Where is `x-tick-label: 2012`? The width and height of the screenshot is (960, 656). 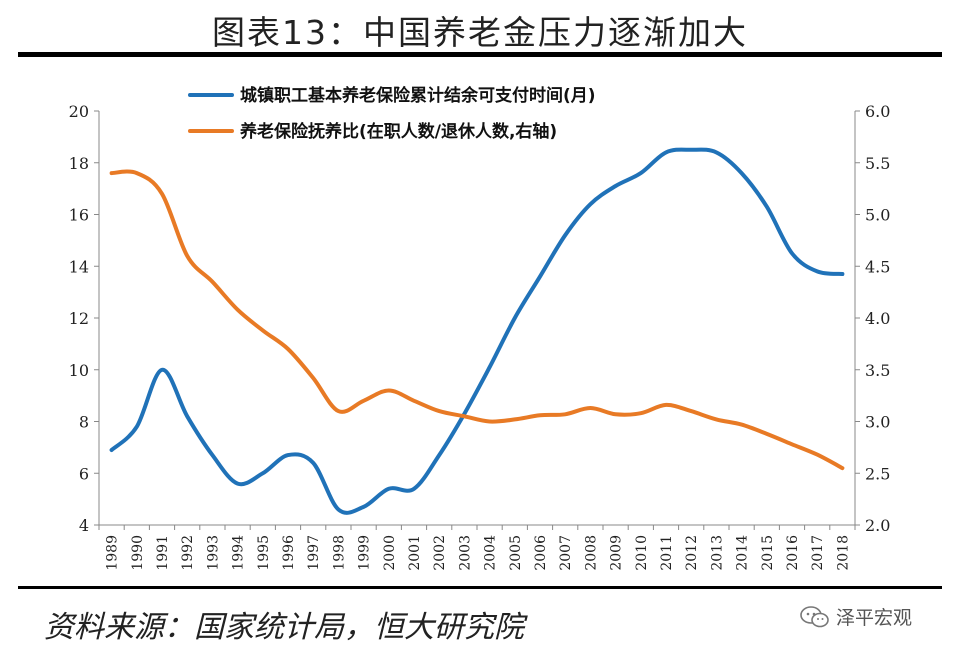 x-tick-label: 2012 is located at coordinates (692, 553).